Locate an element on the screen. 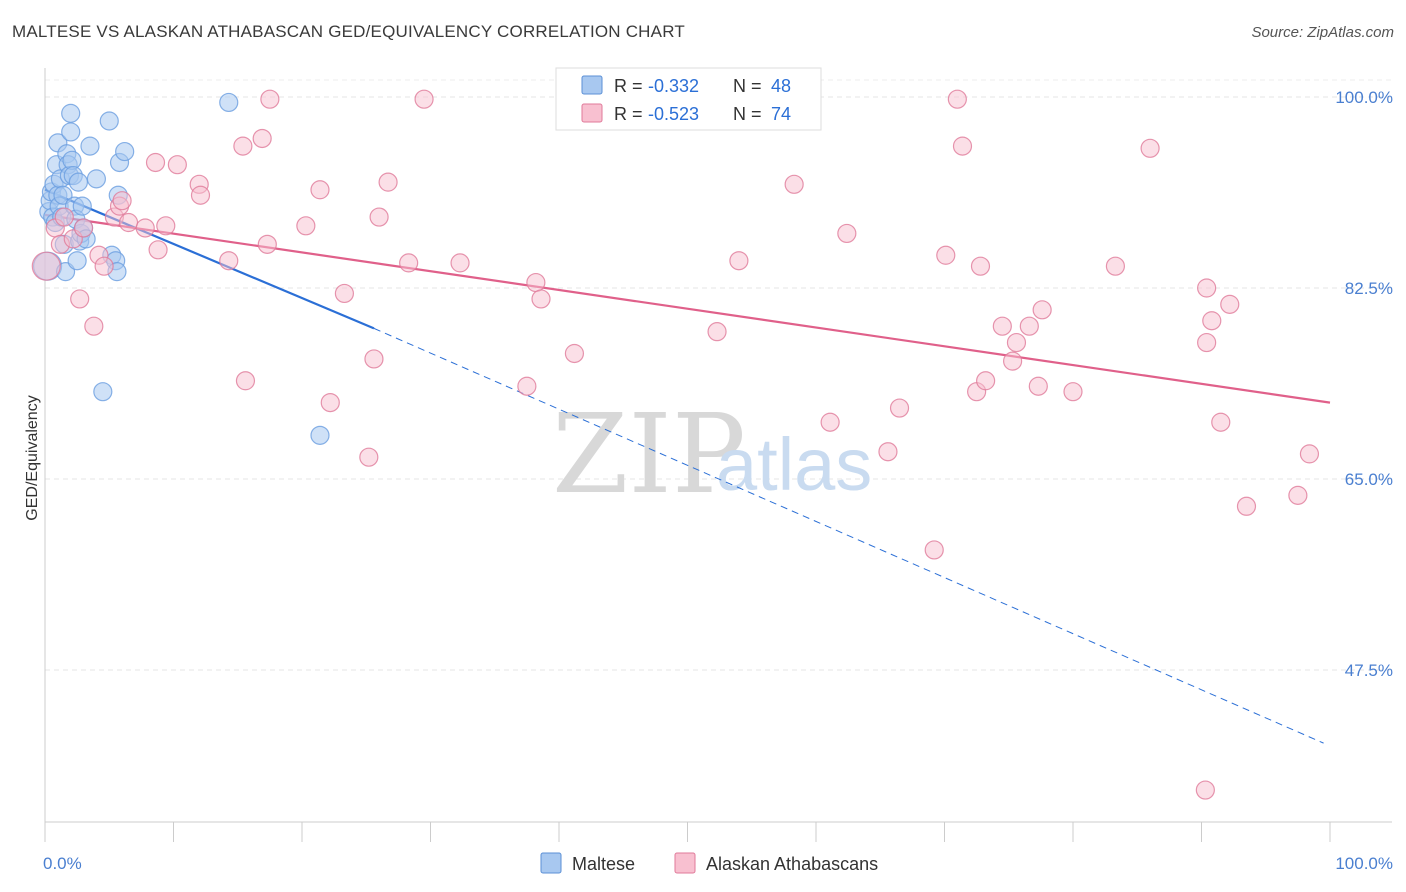  x-tick-labels: 0.0% 100.0% is located at coordinates (718, 863).